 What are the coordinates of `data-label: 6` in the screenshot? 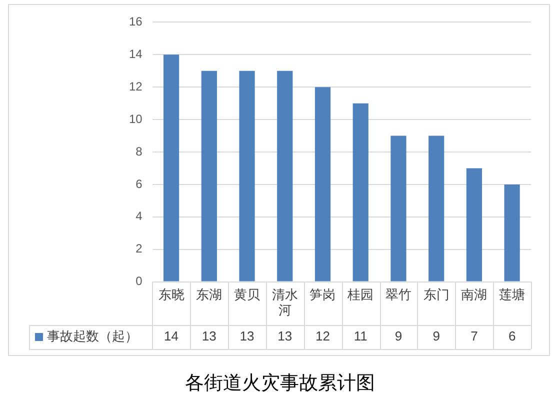 It's located at (512, 336).